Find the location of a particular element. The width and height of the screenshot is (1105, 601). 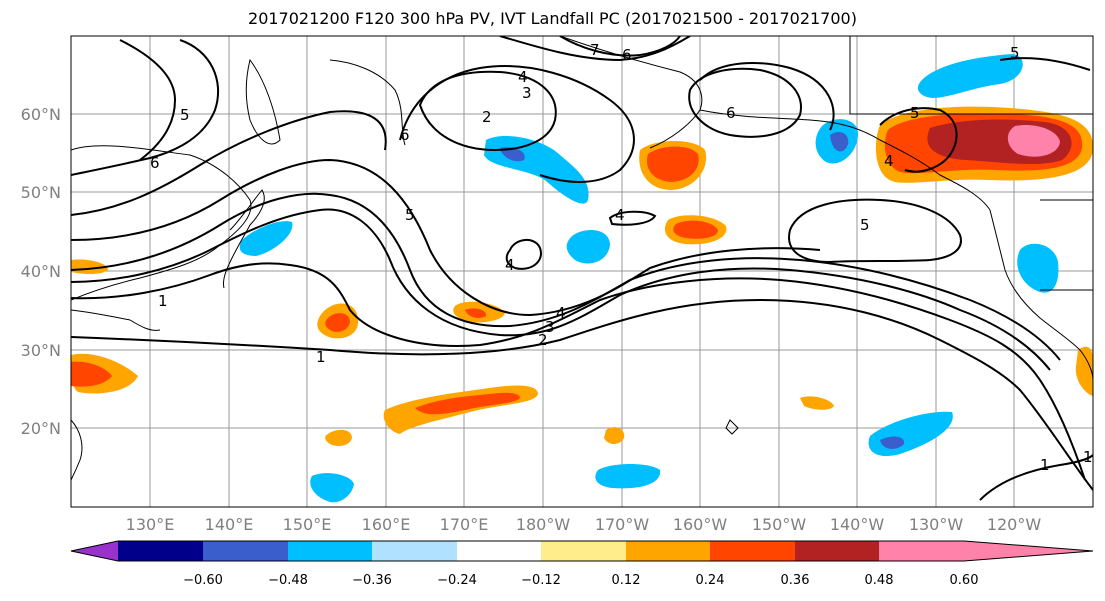

colorbar-high-extension is located at coordinates (1028, 551).